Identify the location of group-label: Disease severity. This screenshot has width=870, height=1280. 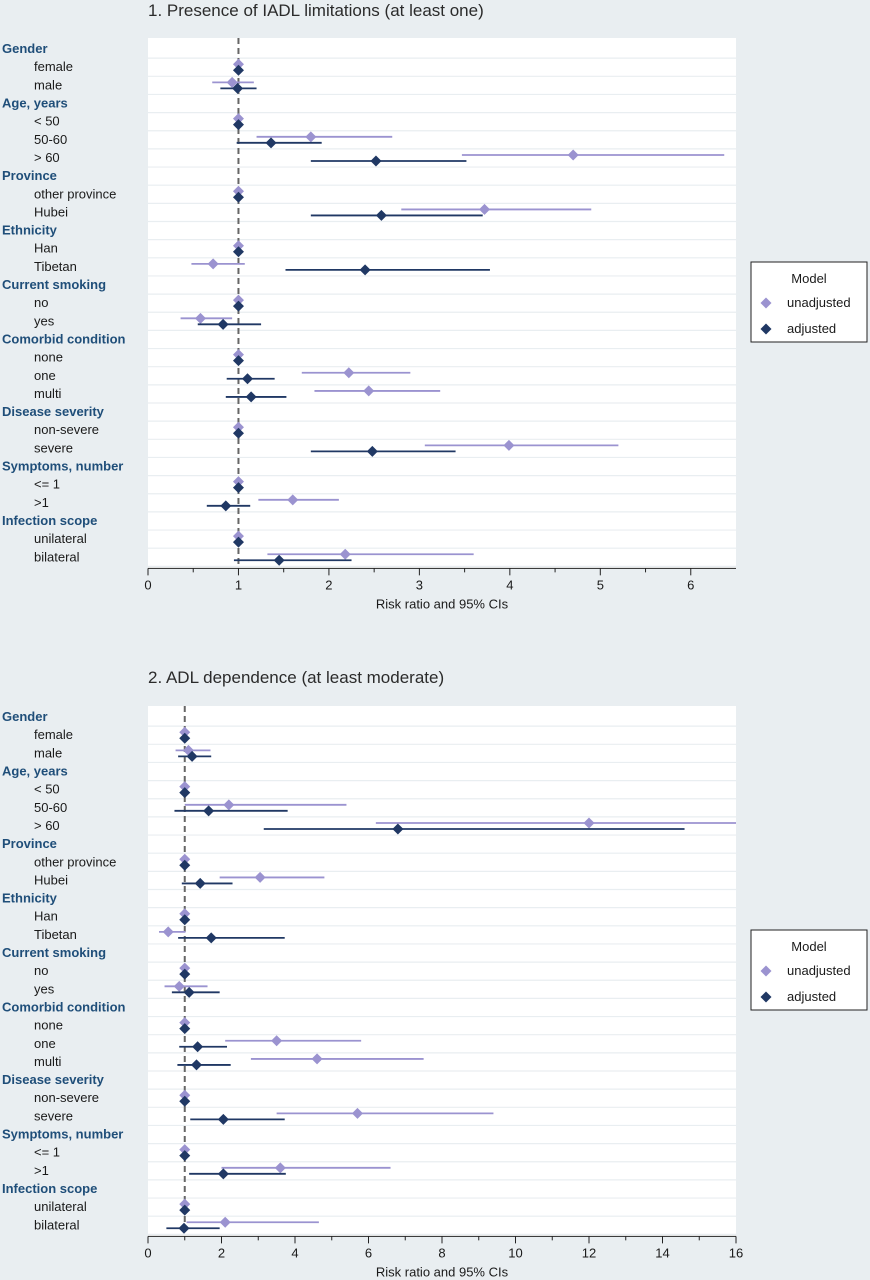
(53, 1079).